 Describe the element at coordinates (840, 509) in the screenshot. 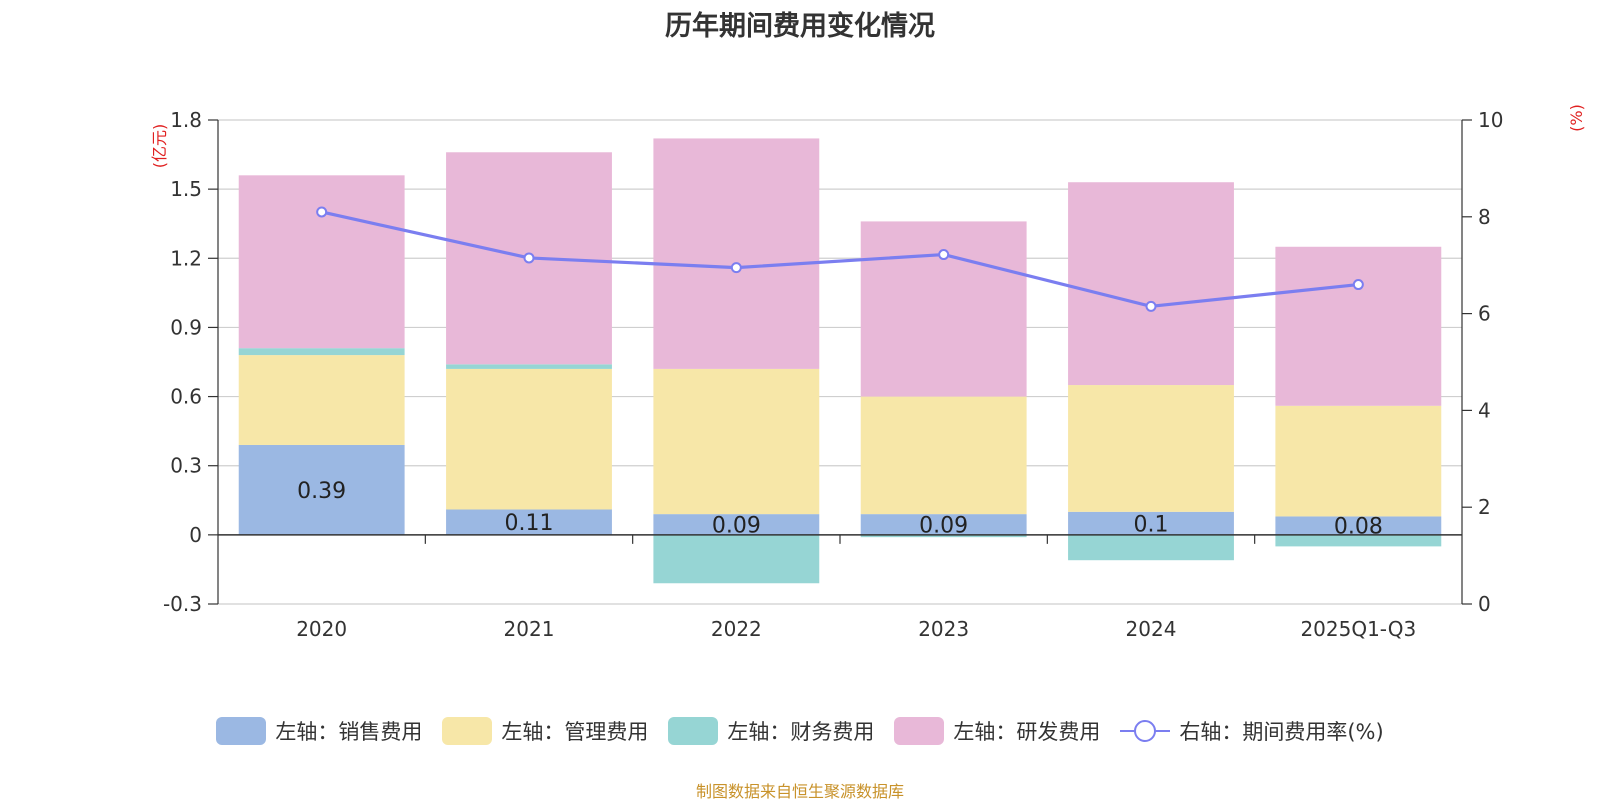

I see `data-labels: 0.39 0.11 0.09 0.09 0.1 0.08` at that location.